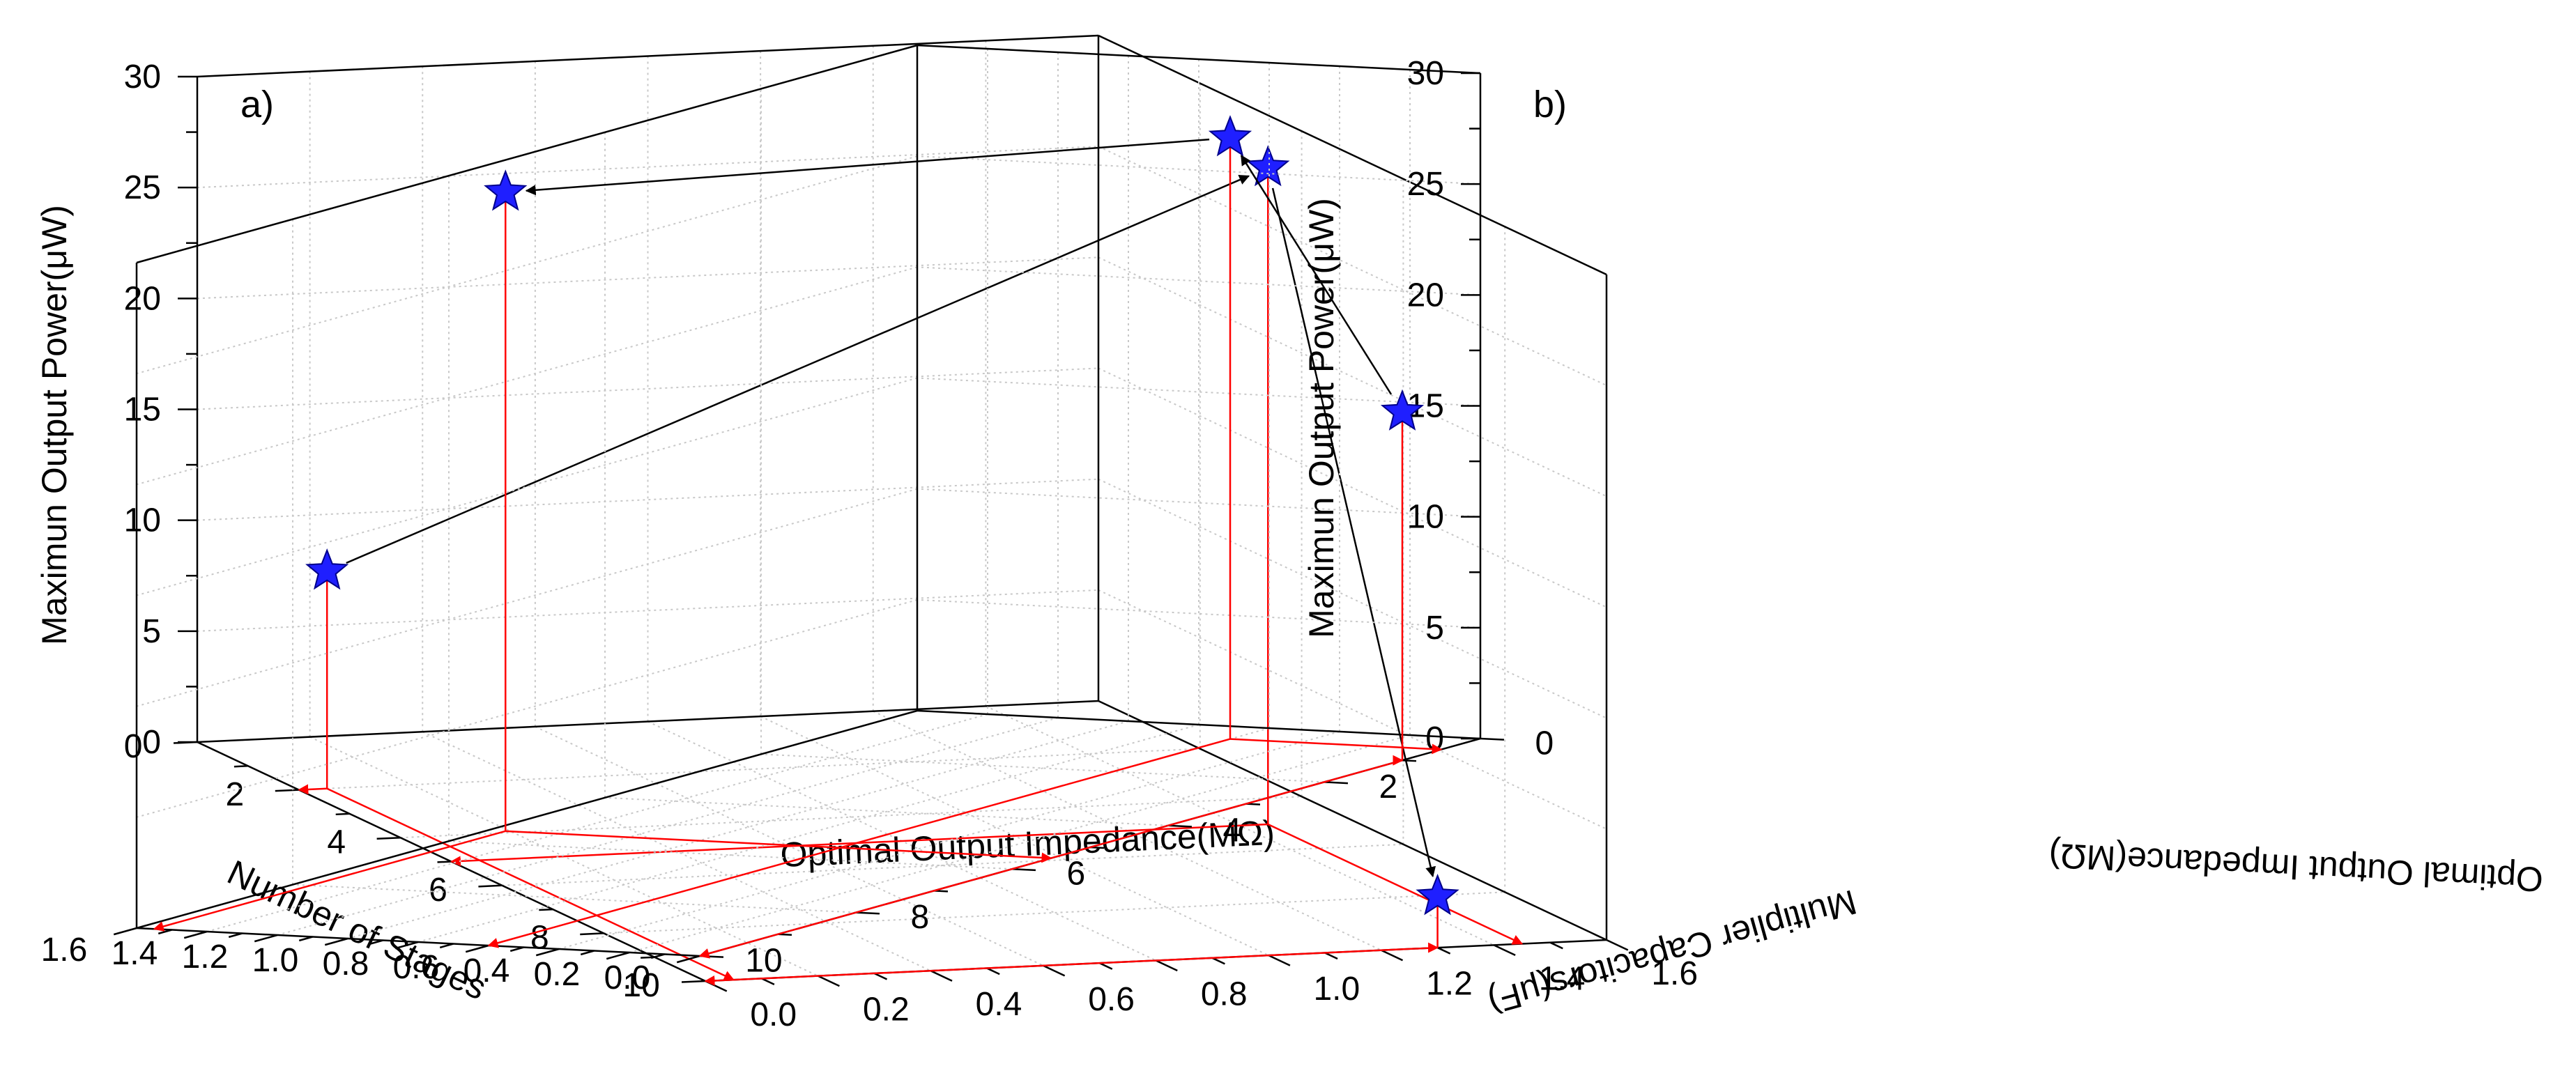 The height and width of the screenshot is (1080, 2576). Describe the element at coordinates (1672, 951) in the screenshot. I see `x-axis-title: Multiplier Capacitors(μF)` at that location.